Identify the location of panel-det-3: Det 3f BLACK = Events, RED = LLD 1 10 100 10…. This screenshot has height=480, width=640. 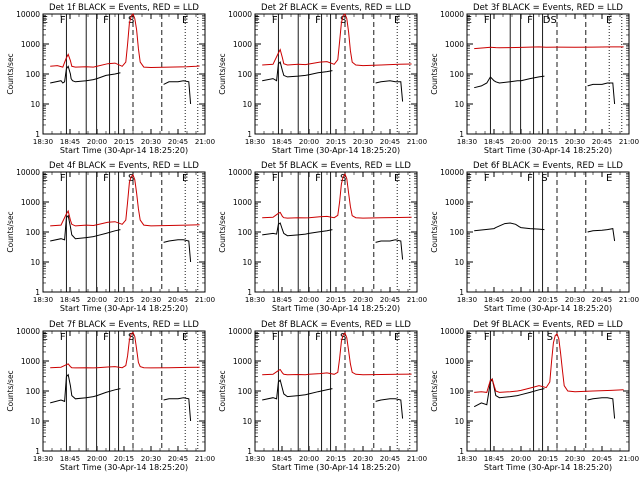
(534, 79).